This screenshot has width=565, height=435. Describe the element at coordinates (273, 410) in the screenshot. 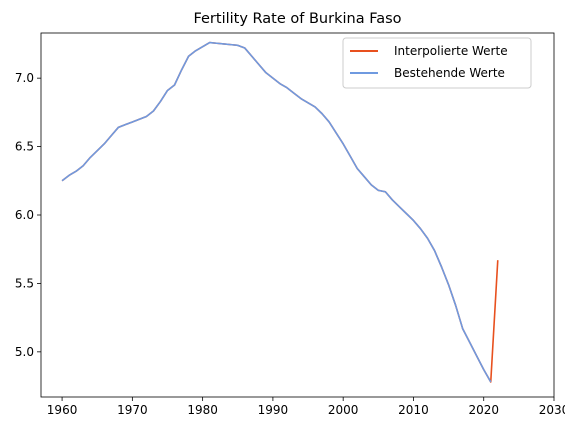

I see `x-tick-label: 1990` at that location.